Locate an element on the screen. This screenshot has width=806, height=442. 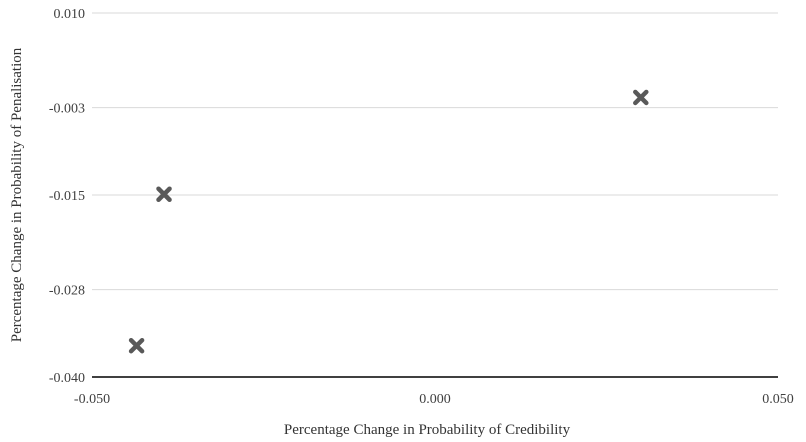
x-tick-label: -0.050 is located at coordinates (92, 399).